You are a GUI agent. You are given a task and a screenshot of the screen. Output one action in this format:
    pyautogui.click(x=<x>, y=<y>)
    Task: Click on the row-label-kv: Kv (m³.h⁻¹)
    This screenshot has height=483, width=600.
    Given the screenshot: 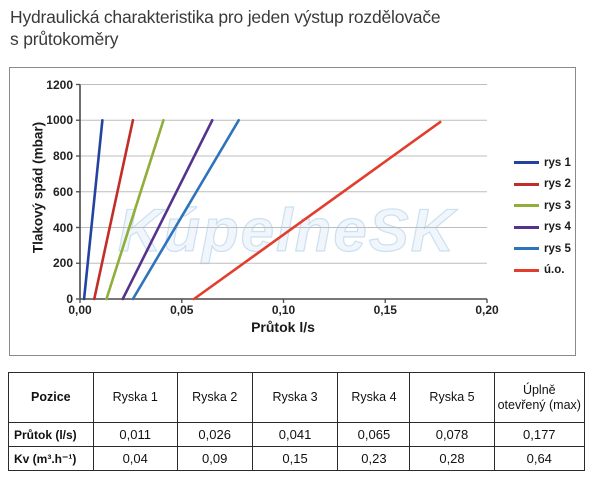 What is the action you would take?
    pyautogui.click(x=51, y=458)
    